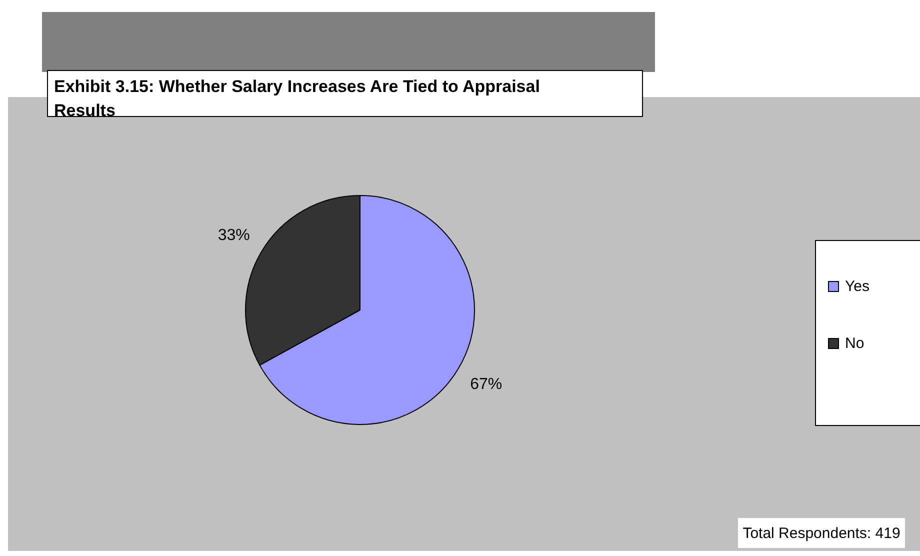 The width and height of the screenshot is (920, 556). Describe the element at coordinates (234, 235) in the screenshot. I see `data-label: 33%` at that location.